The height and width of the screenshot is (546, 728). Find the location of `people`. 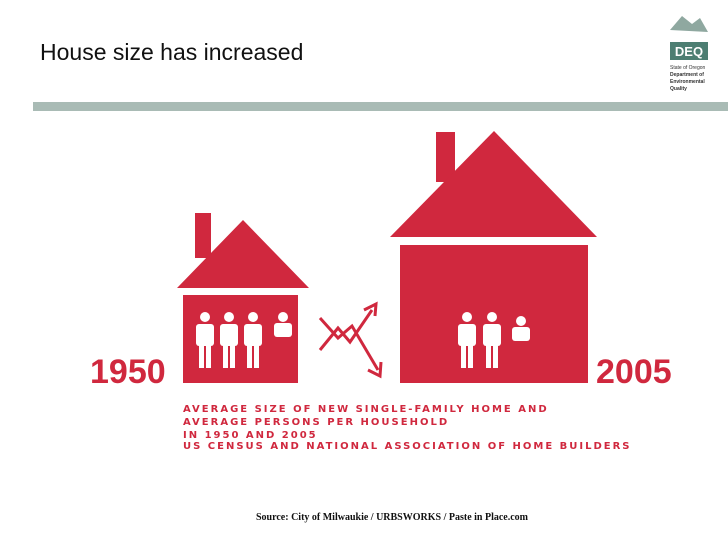

people is located at coordinates (363, 340).